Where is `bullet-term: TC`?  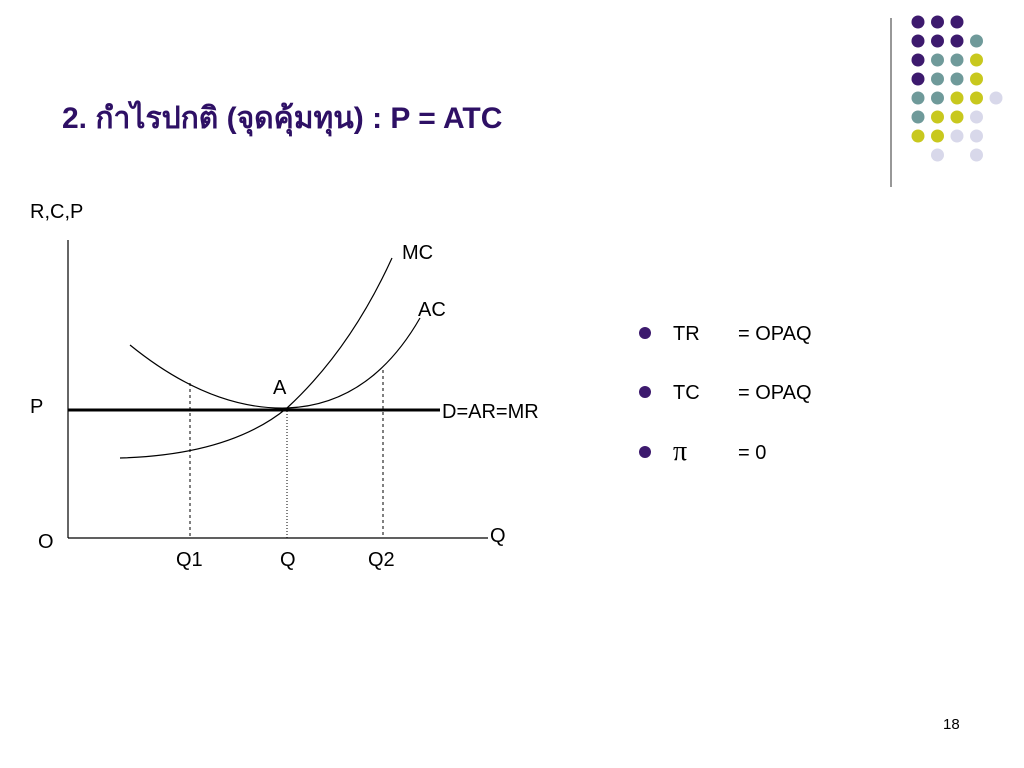
bullet-term: TC is located at coordinates (686, 393).